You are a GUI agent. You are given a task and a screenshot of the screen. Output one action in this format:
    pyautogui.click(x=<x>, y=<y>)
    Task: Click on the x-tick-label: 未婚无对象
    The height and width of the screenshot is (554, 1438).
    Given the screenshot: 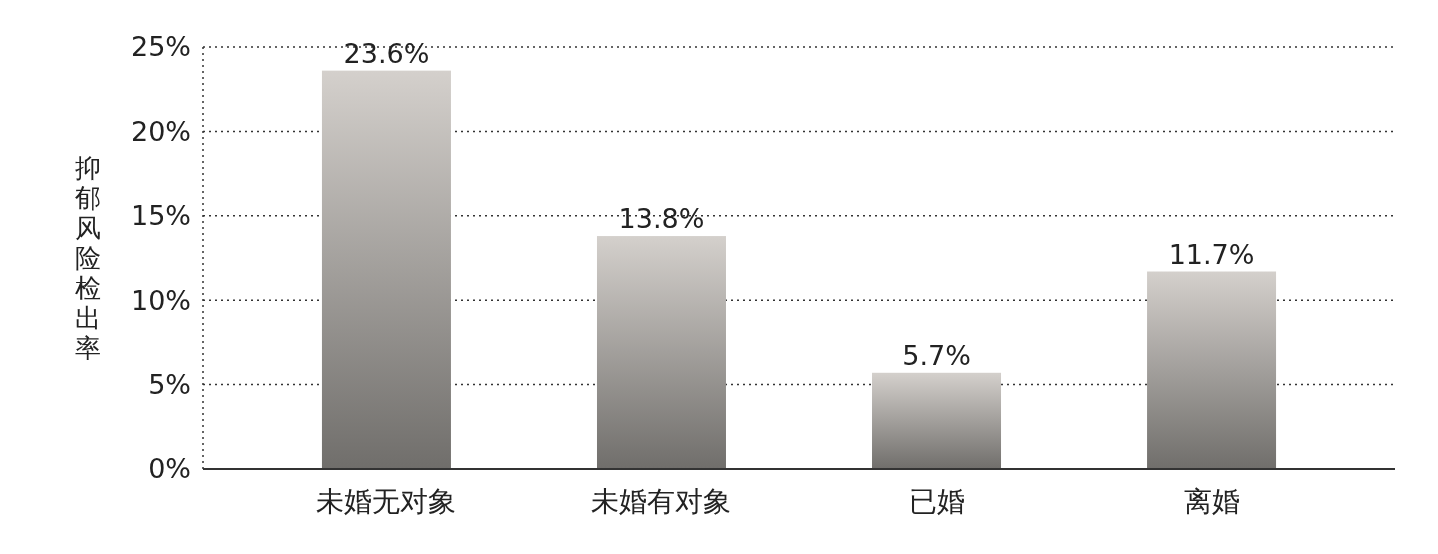 What is the action you would take?
    pyautogui.click(x=386, y=501)
    